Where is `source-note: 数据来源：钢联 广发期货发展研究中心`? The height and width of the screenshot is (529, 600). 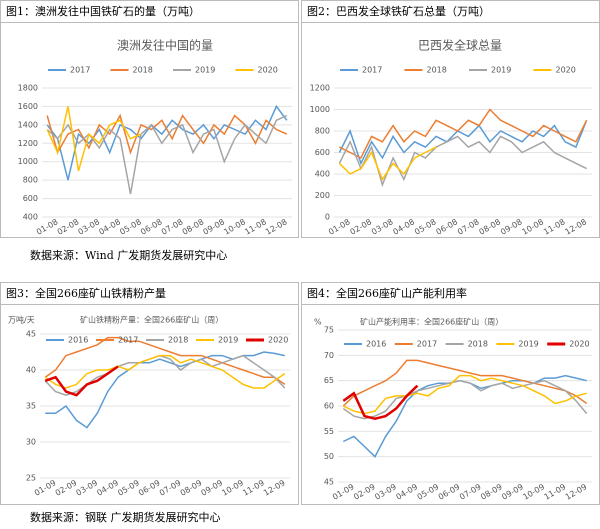 source-note: 数据来源：钢联 广发期货发展研究中心 is located at coordinates (125, 517).